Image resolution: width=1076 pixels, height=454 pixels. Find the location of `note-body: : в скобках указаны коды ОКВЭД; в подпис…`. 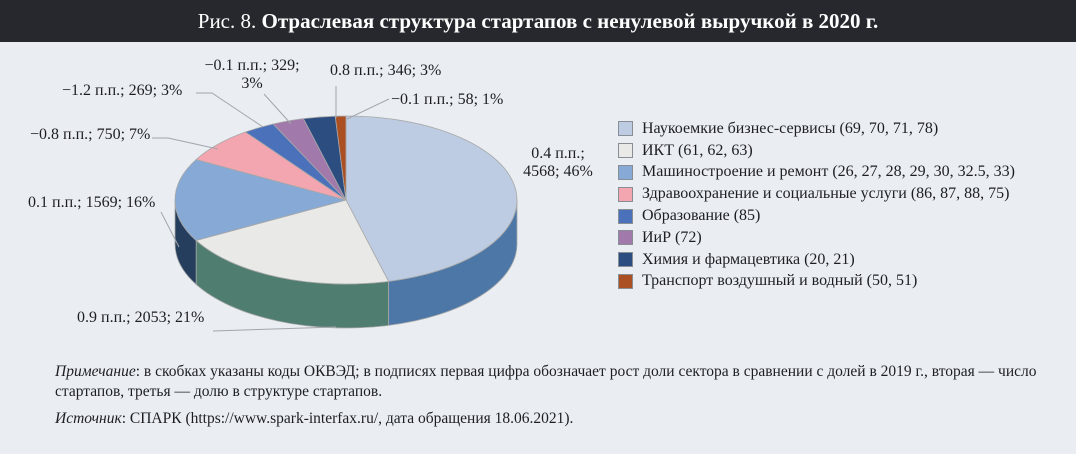

note-body: : в скобках указаны коды ОКВЭД; в подпис… is located at coordinates (546, 382).